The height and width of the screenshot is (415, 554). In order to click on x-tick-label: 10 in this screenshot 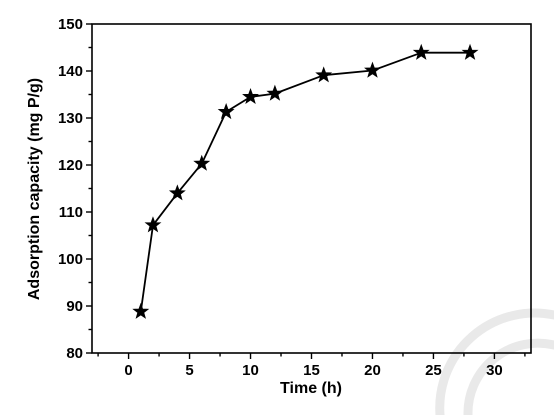, I will do `click(250, 370)`.